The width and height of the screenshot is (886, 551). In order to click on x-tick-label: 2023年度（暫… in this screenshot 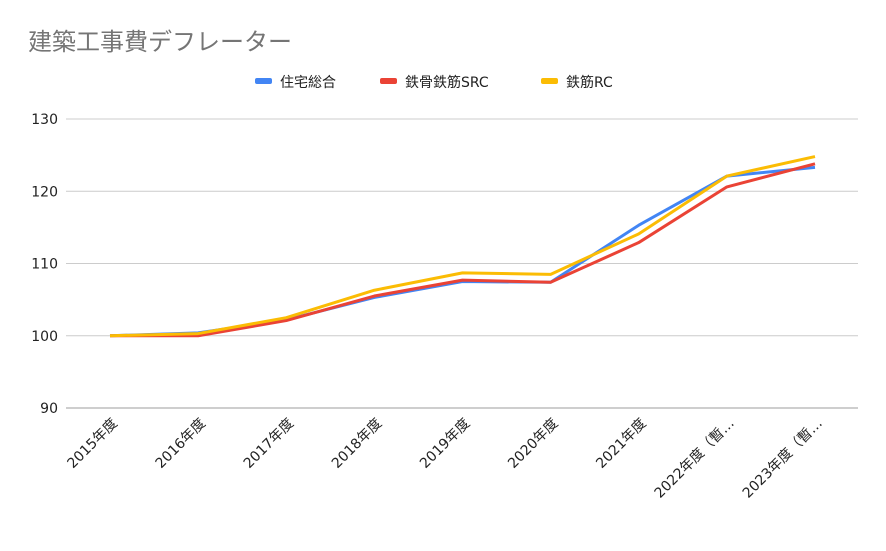, I will do `click(783, 459)`.